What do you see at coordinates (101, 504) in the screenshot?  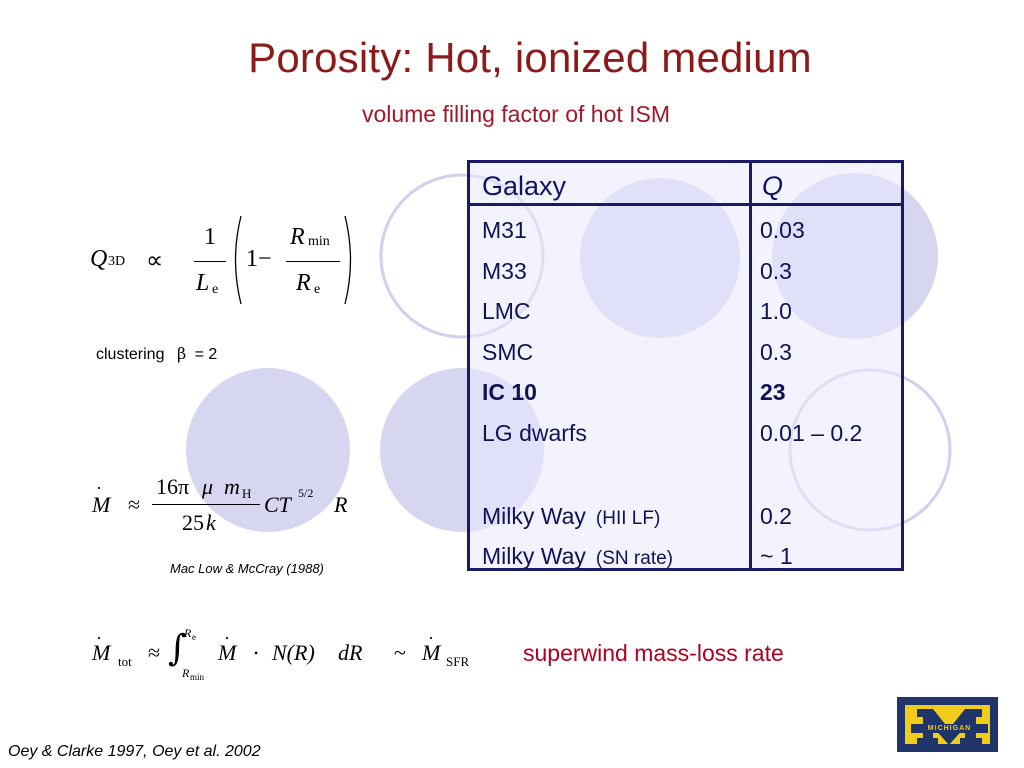 I see `mdot-symbol: M` at bounding box center [101, 504].